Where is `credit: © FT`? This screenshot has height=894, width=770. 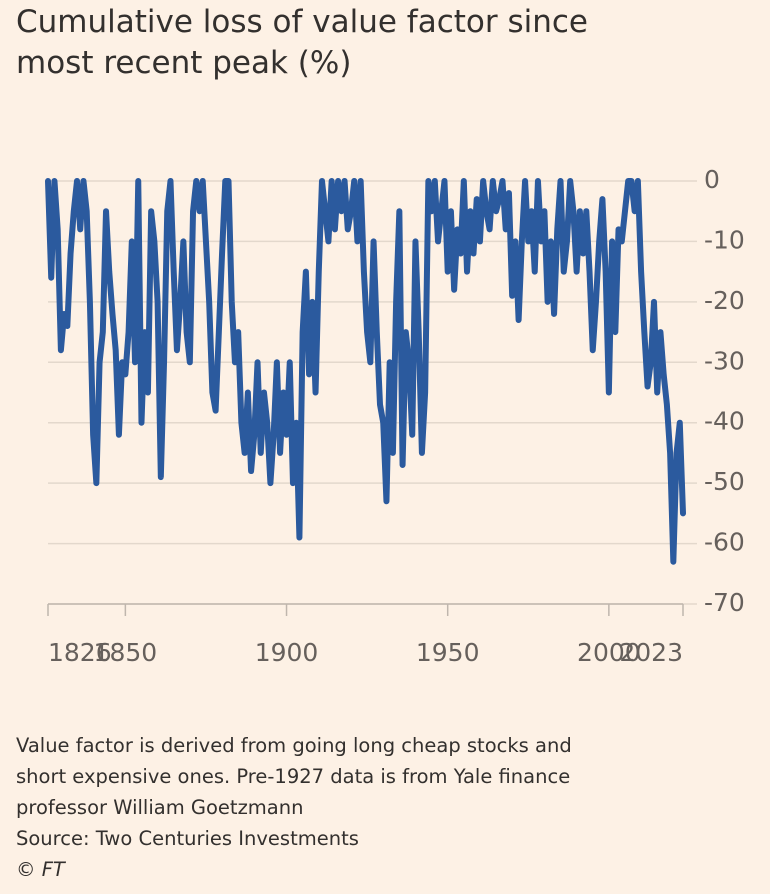
credit: © FT is located at coordinates (40, 869).